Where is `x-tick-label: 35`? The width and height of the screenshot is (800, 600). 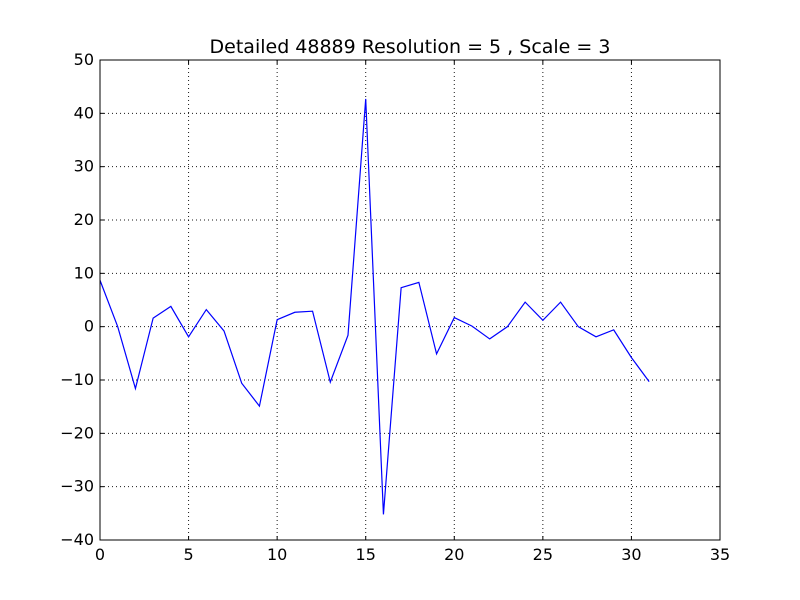 x-tick-label: 35 is located at coordinates (720, 554).